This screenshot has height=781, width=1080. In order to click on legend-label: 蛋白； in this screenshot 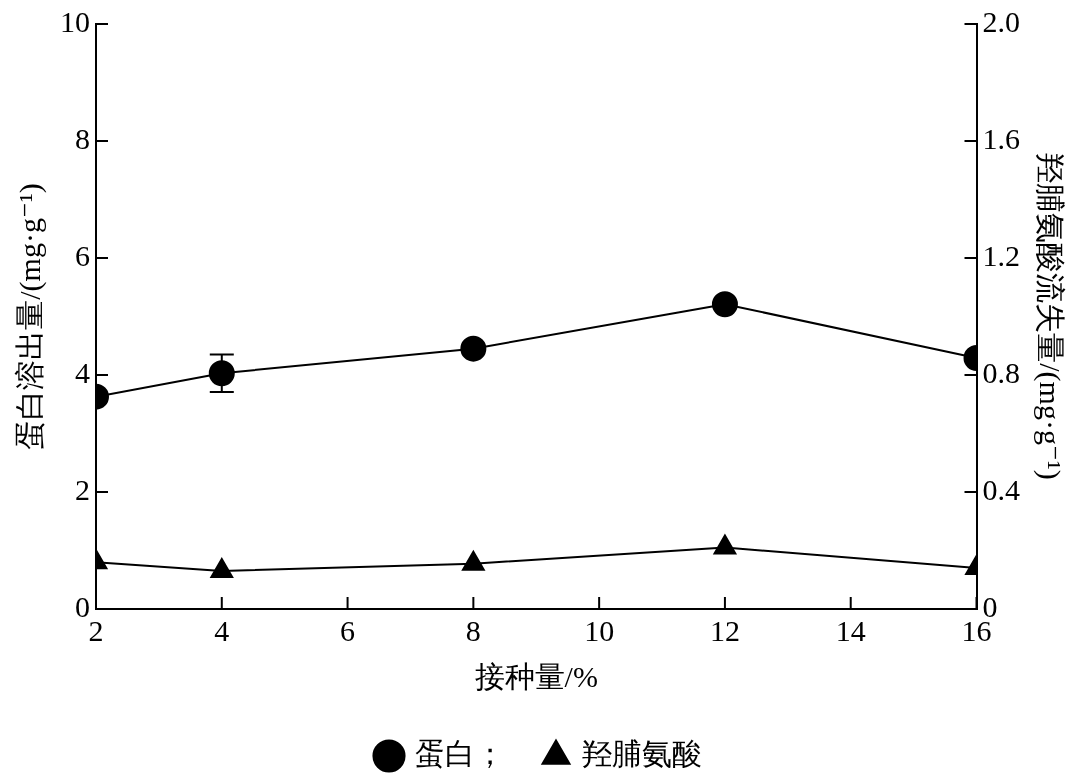, I will do `click(460, 753)`.